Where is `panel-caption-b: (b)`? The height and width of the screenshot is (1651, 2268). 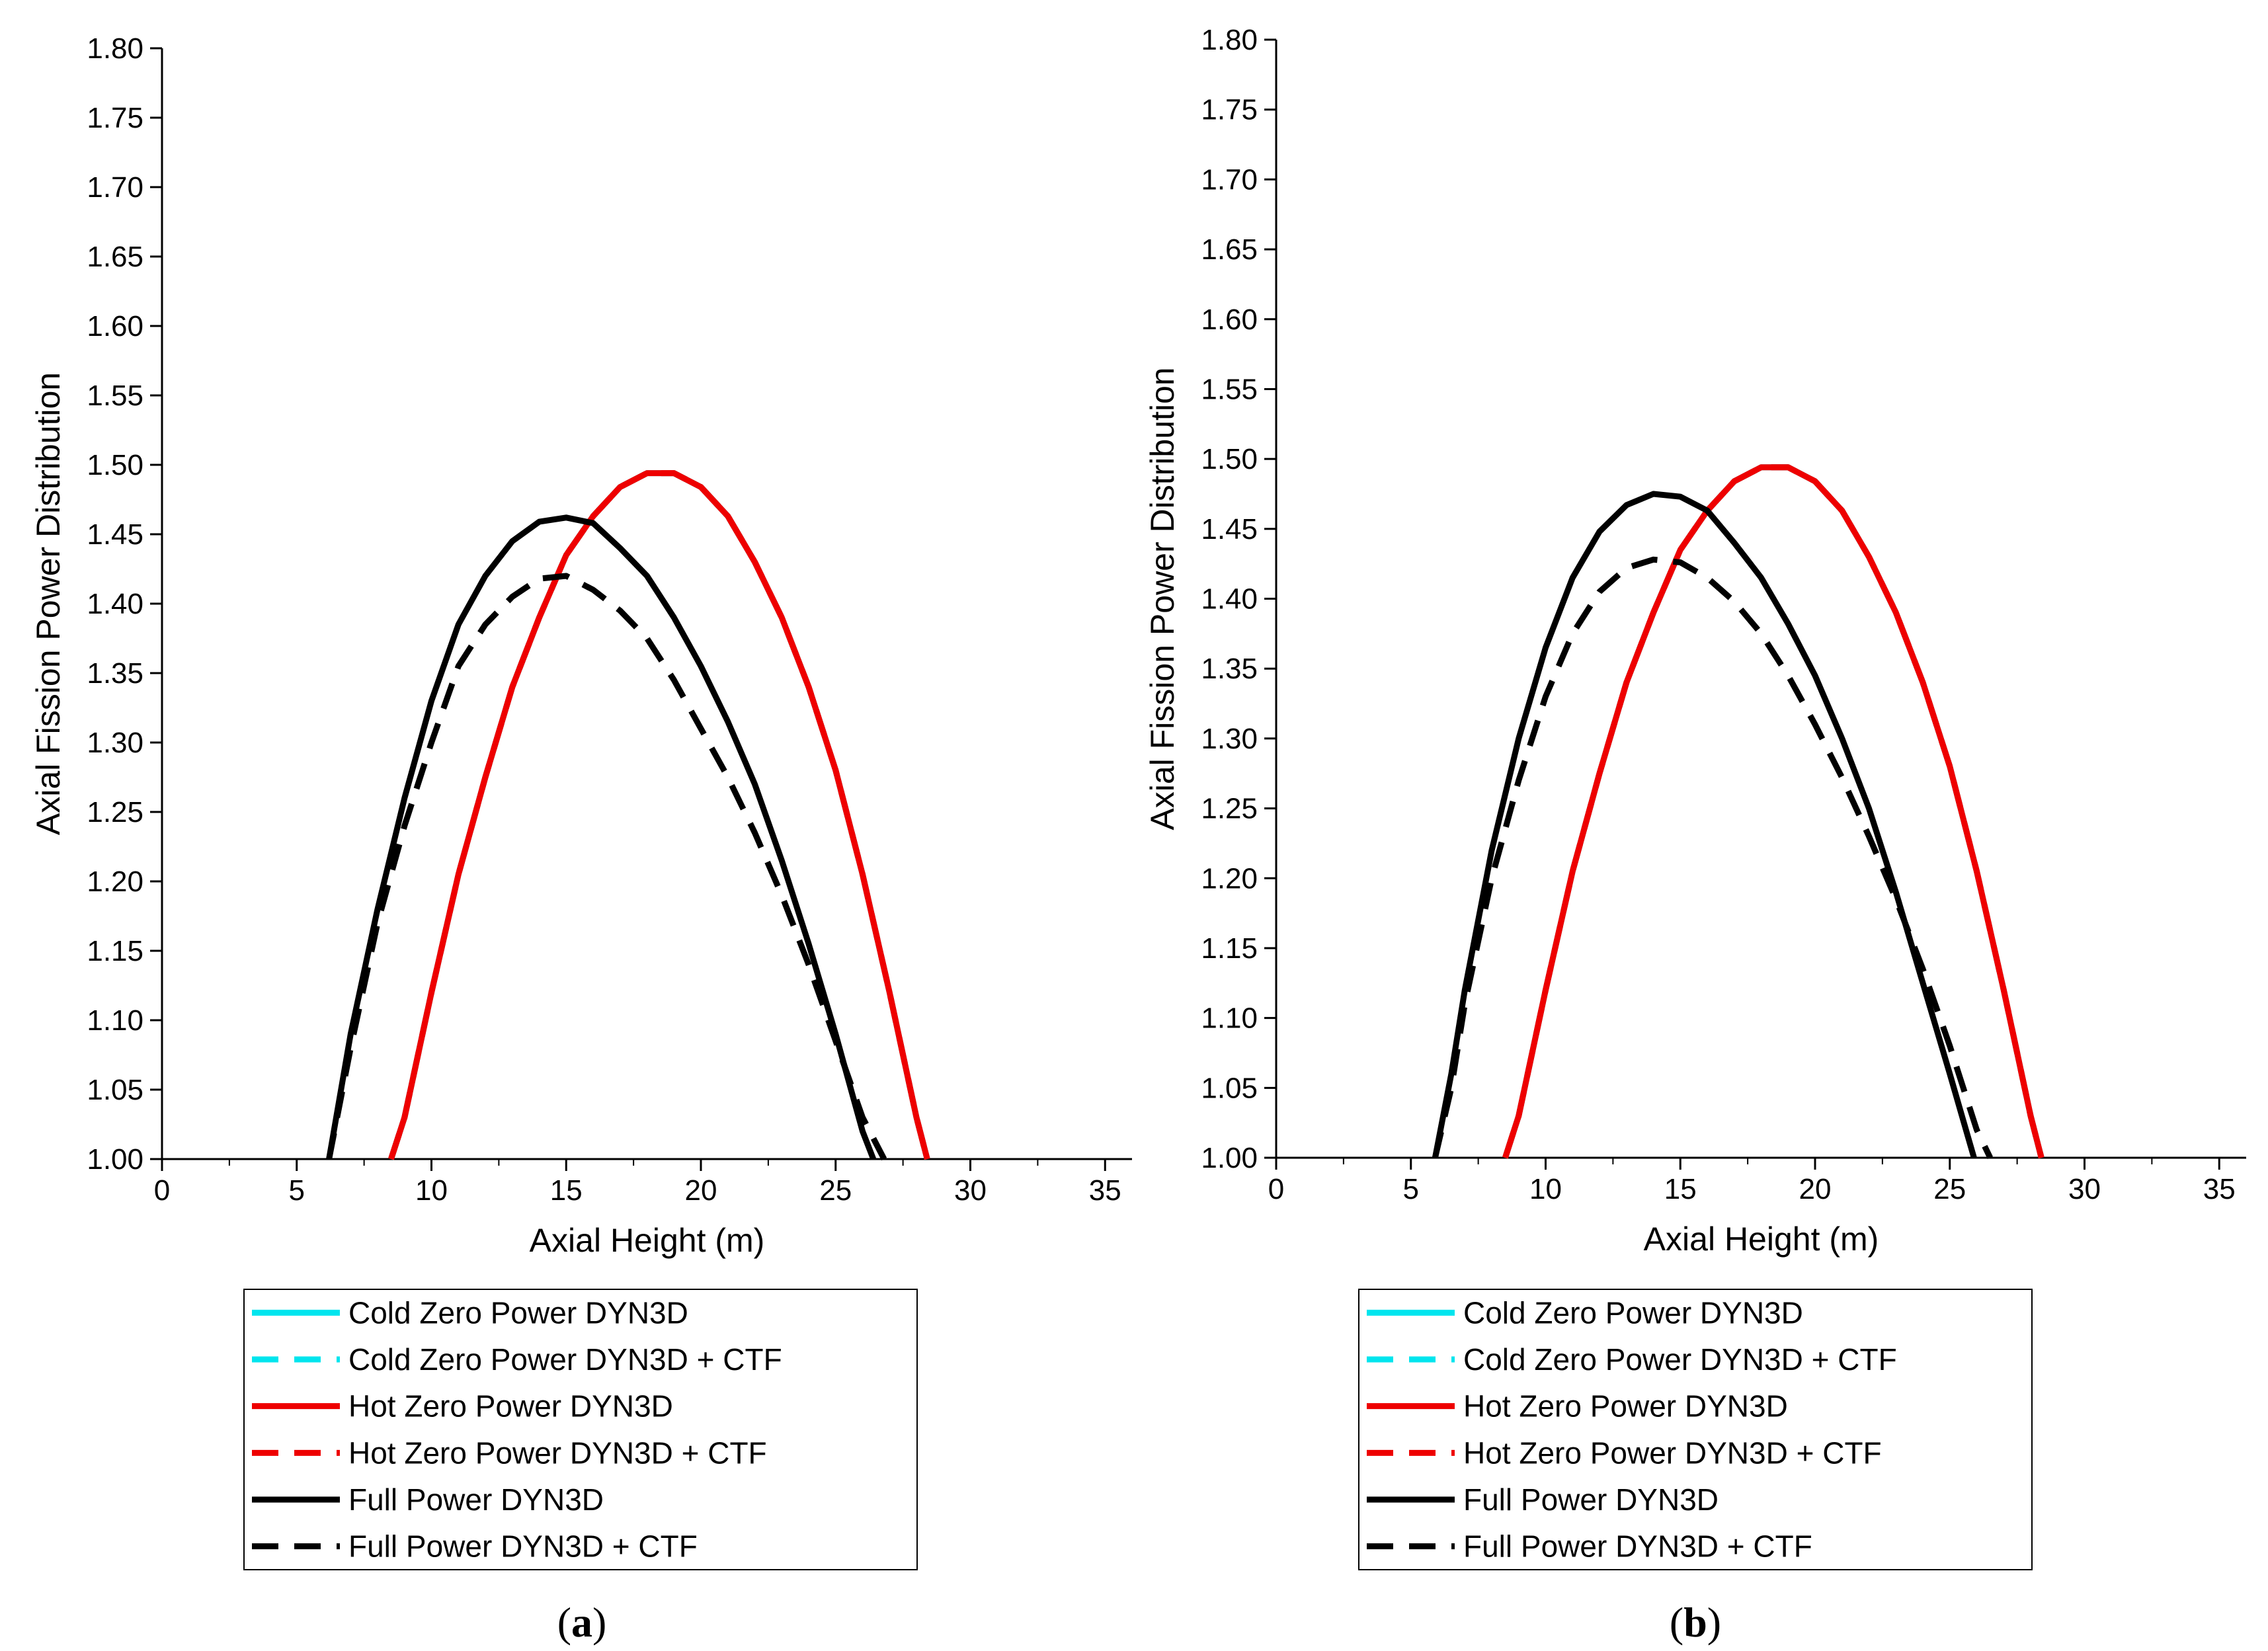 panel-caption-b: (b) is located at coordinates (1696, 1622).